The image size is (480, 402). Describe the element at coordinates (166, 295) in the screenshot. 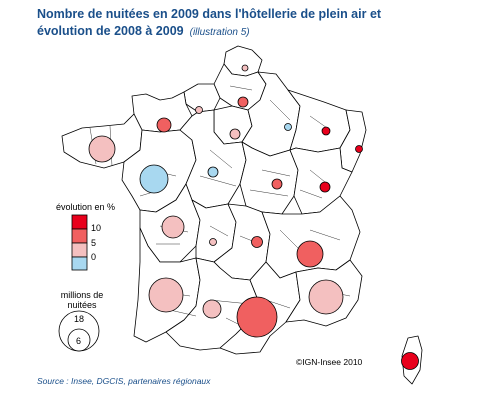

I see `bubble-aquitaine` at that location.